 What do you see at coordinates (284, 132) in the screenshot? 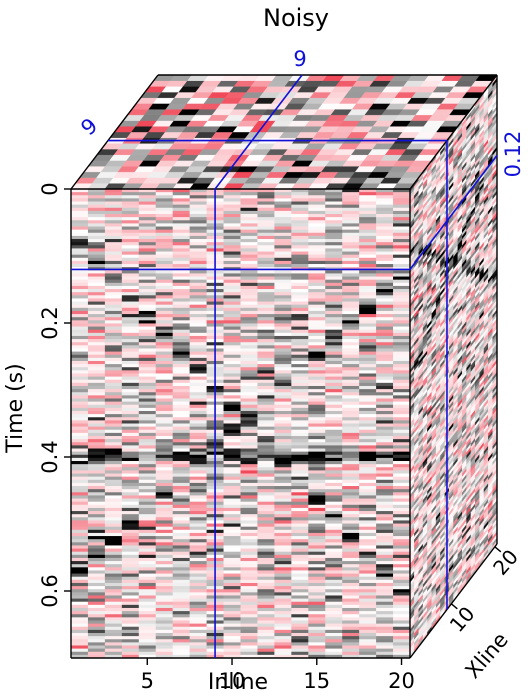
I see `top-face-time-slice` at bounding box center [284, 132].